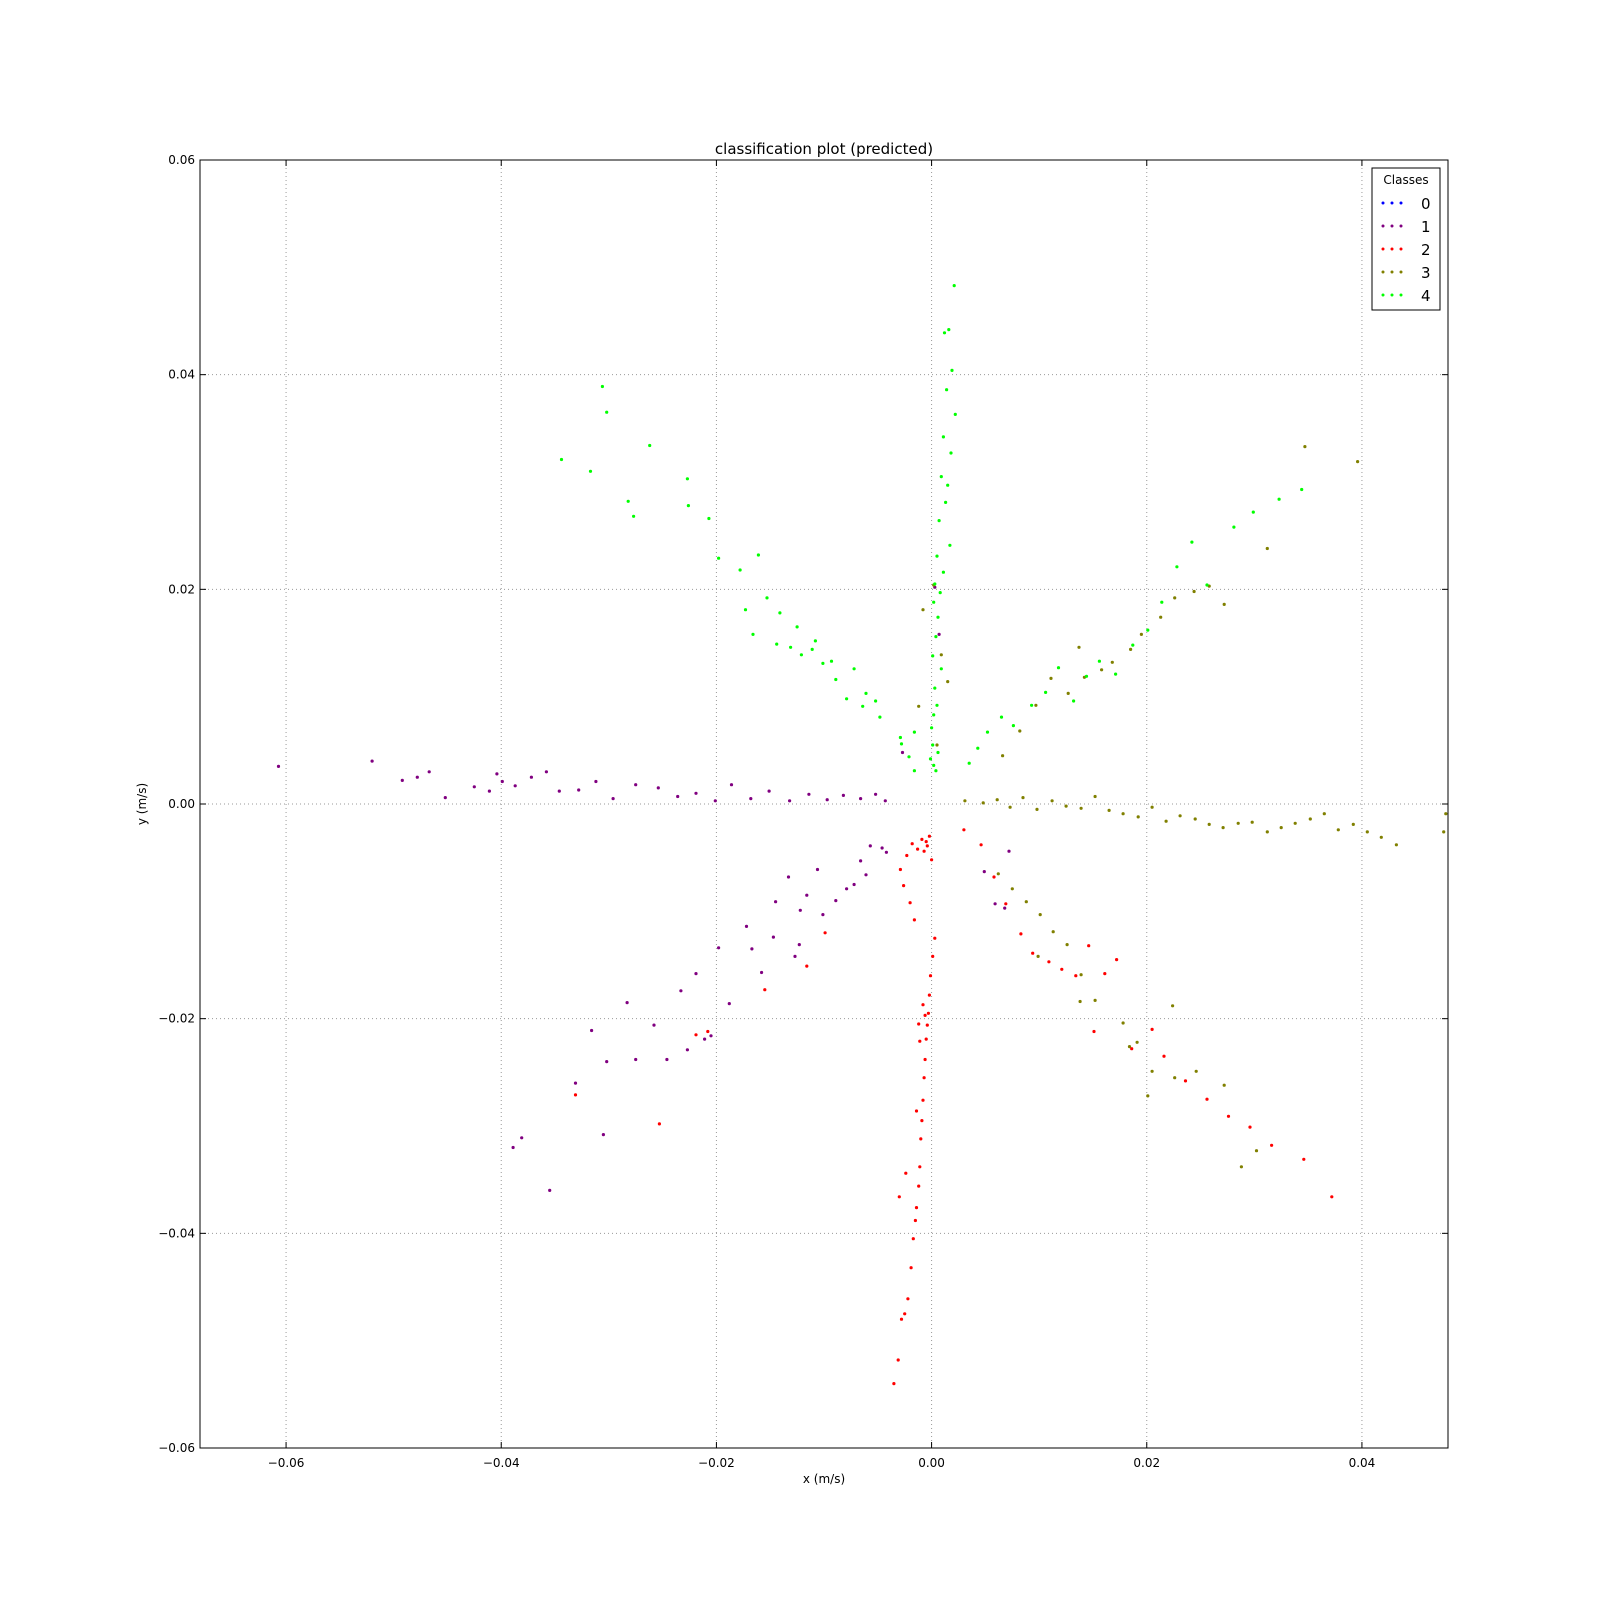 The image size is (1600, 1600). Describe the element at coordinates (931, 1463) in the screenshot. I see `x-tick-label: 0.00` at that location.